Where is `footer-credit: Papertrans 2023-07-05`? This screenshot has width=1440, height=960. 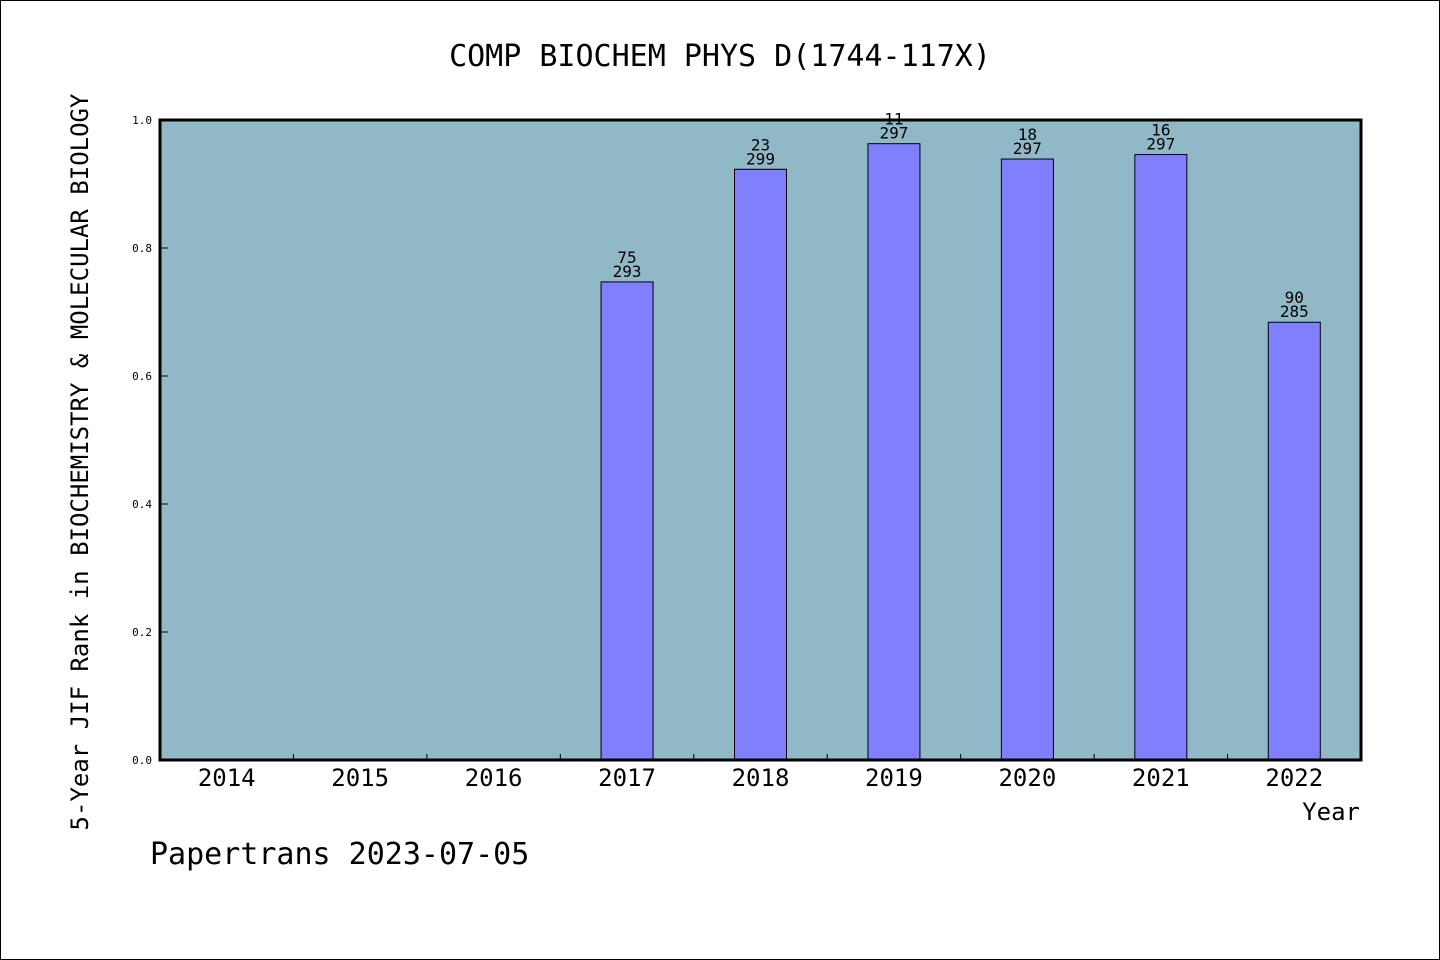
footer-credit: Papertrans 2023-07-05 is located at coordinates (339, 854).